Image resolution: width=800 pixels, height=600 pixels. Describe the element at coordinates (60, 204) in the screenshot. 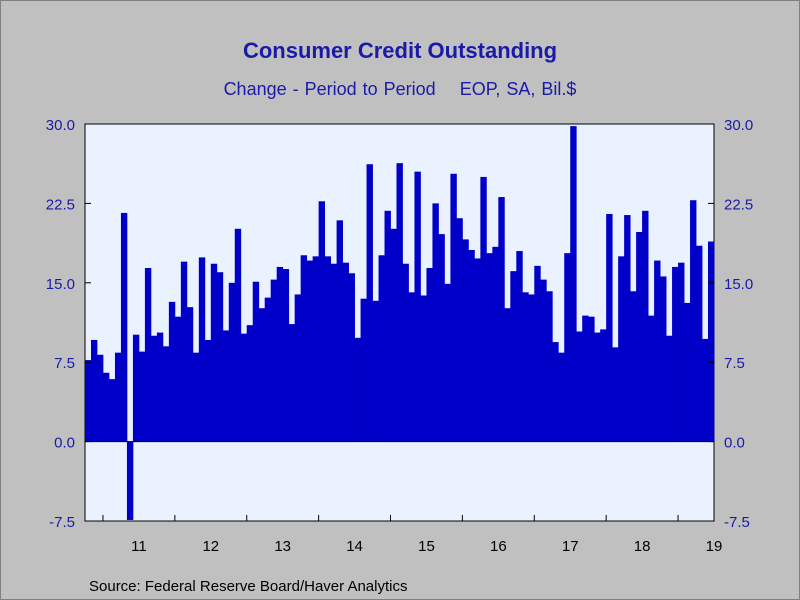

I see `y-tick-label-left: 22.5` at that location.